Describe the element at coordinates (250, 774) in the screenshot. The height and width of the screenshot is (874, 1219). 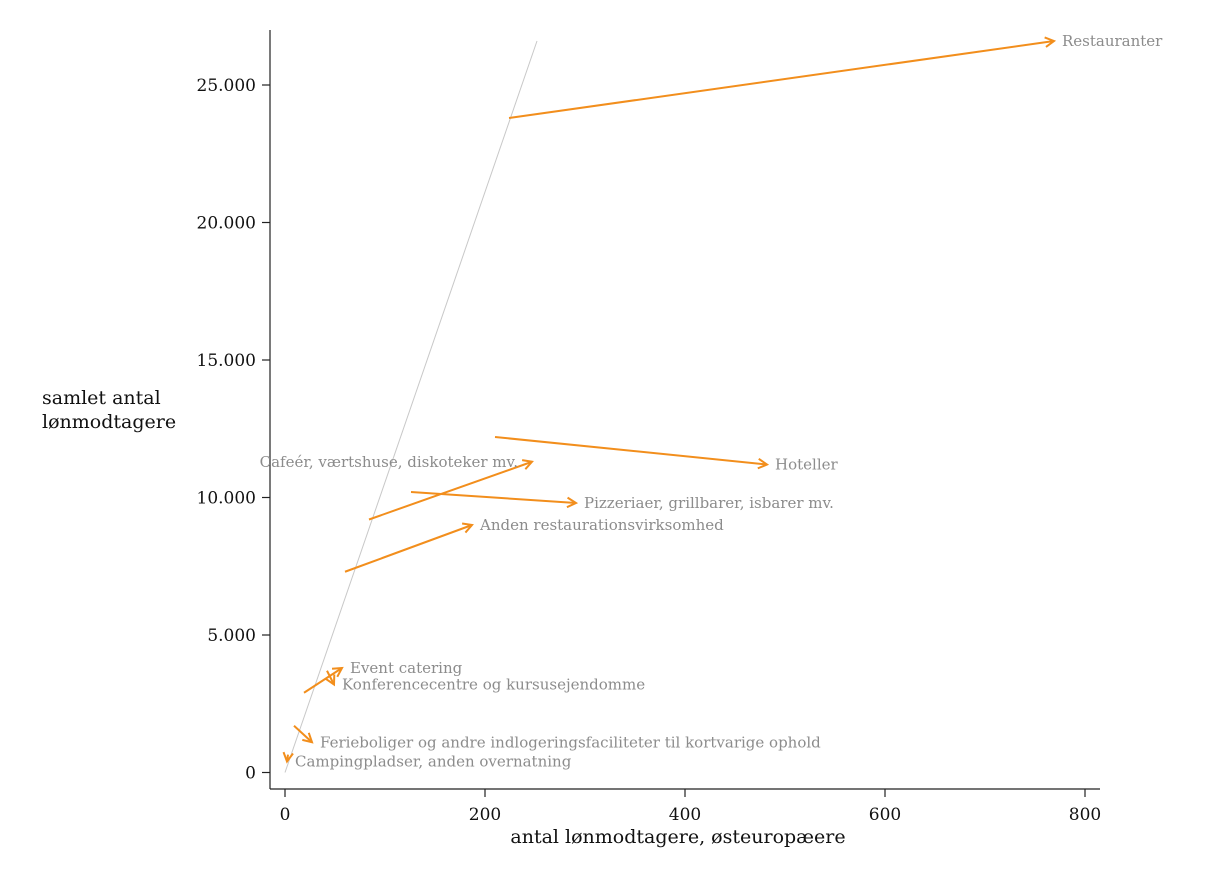
I see `y-tick-label: 0` at that location.